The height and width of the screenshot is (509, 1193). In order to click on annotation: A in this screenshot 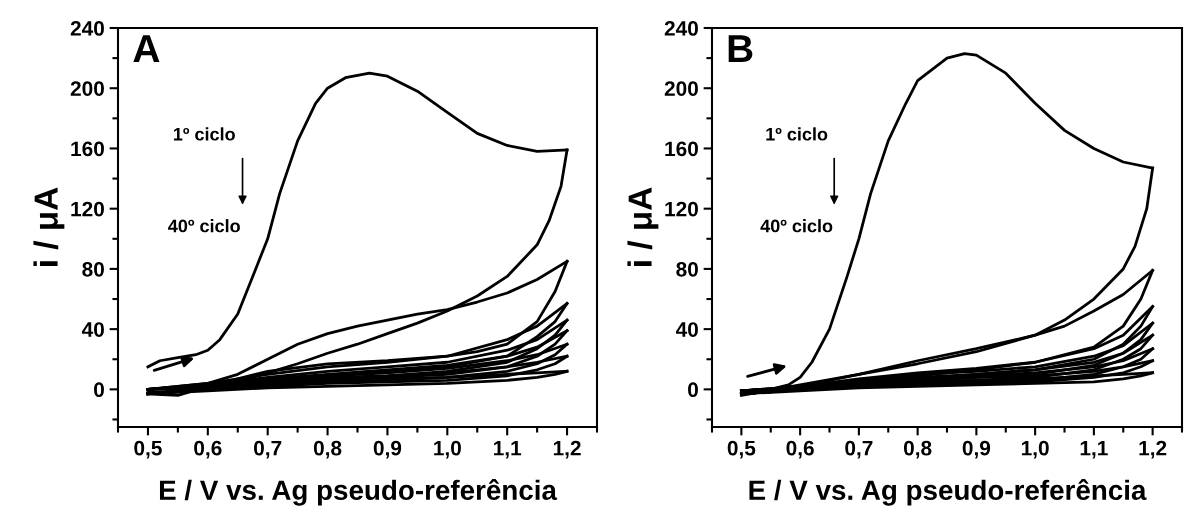, I will do `click(146, 48)`.